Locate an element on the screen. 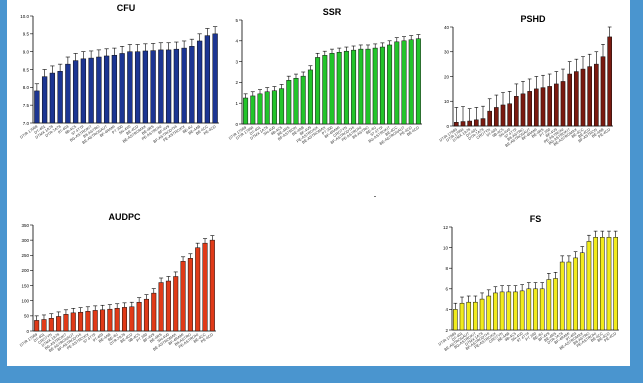 The height and width of the screenshot is (383, 643). fs-category-label: 9T-403 is located at coordinates (571, 337).